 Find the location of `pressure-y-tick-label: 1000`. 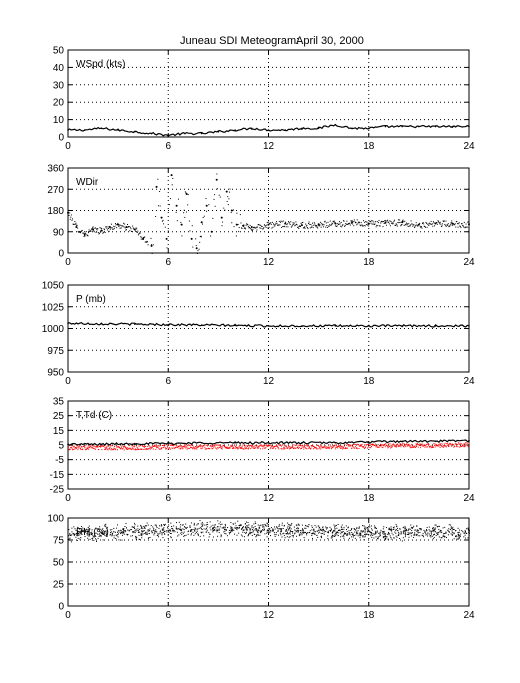

pressure-y-tick-label: 1000 is located at coordinates (53, 329).